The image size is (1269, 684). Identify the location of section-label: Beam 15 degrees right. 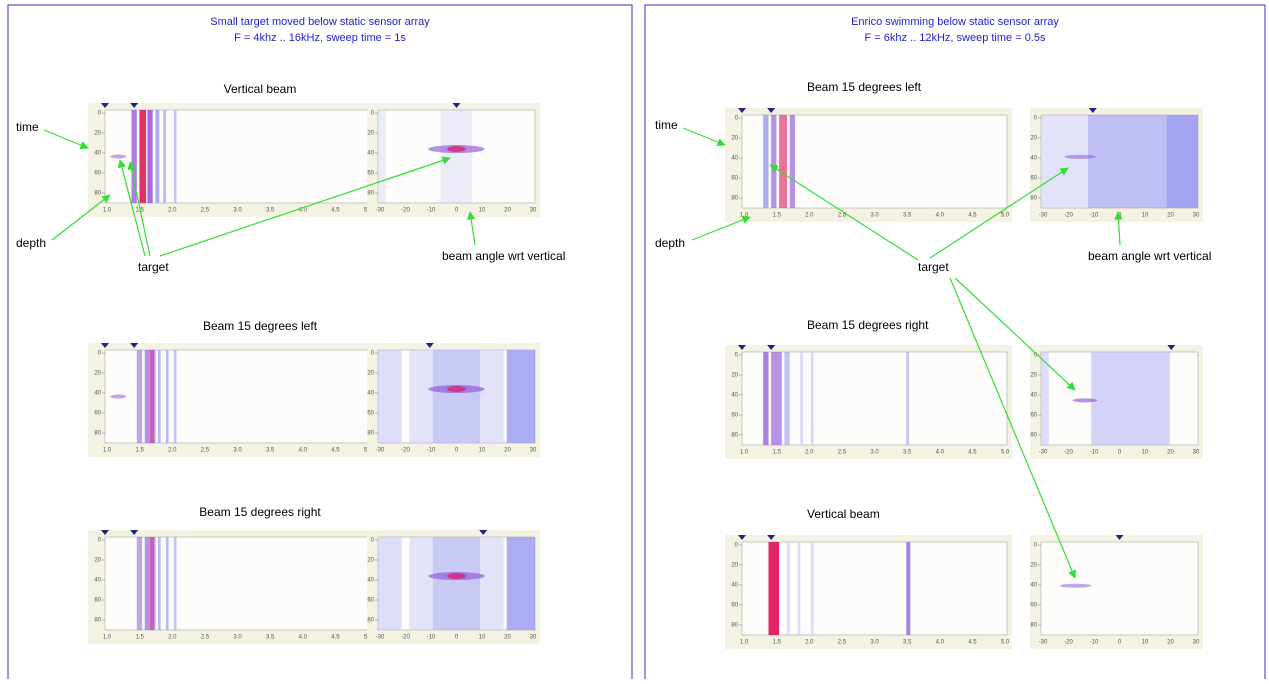
(868, 325).